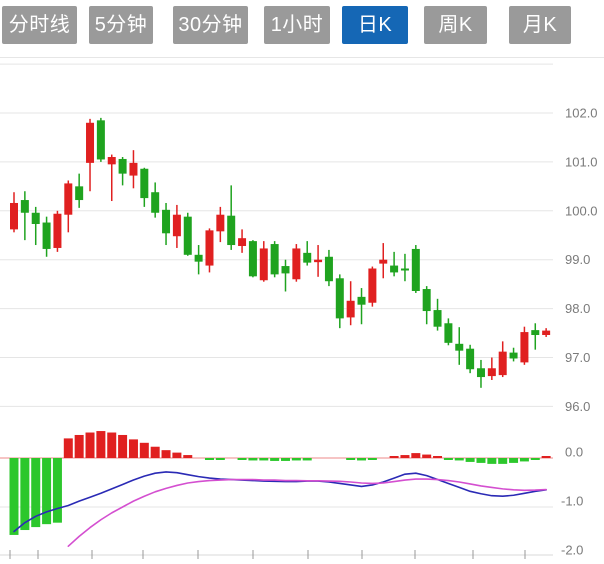 The height and width of the screenshot is (564, 604). I want to click on timeframe-tab-bar: 分时线 5分钟 30分钟 1小时 日K 周K 月K, so click(302, 28).